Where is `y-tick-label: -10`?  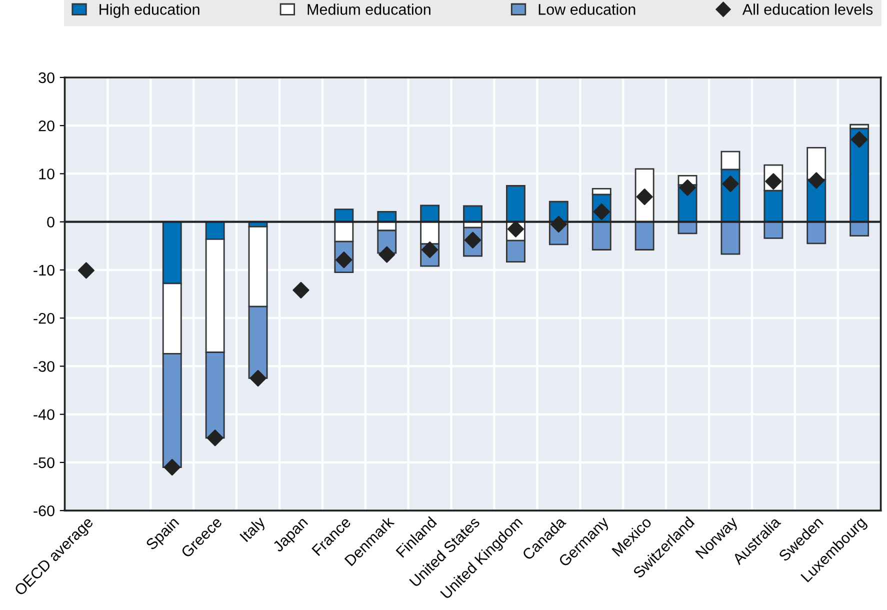 y-tick-label: -10 is located at coordinates (44, 270).